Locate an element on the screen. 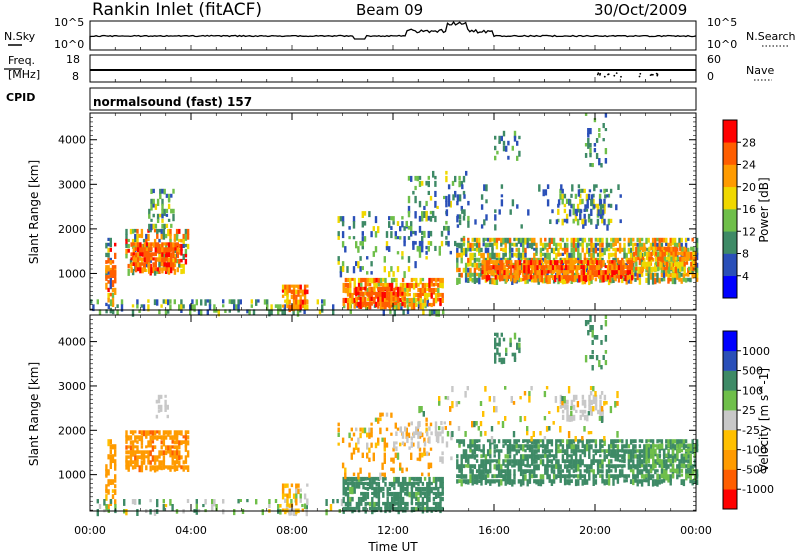 The image size is (800, 554). date-title: 30/Oct/2009 is located at coordinates (640, 10).